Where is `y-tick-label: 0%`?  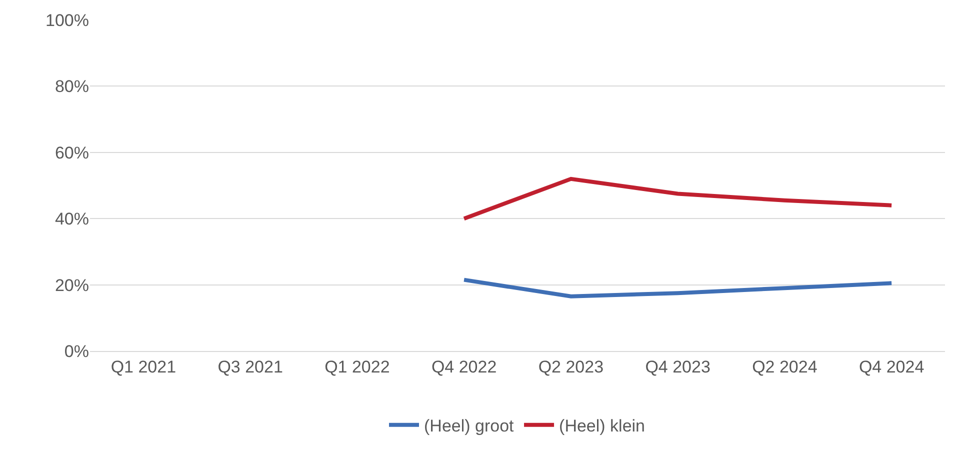
y-tick-label: 0% is located at coordinates (76, 351).